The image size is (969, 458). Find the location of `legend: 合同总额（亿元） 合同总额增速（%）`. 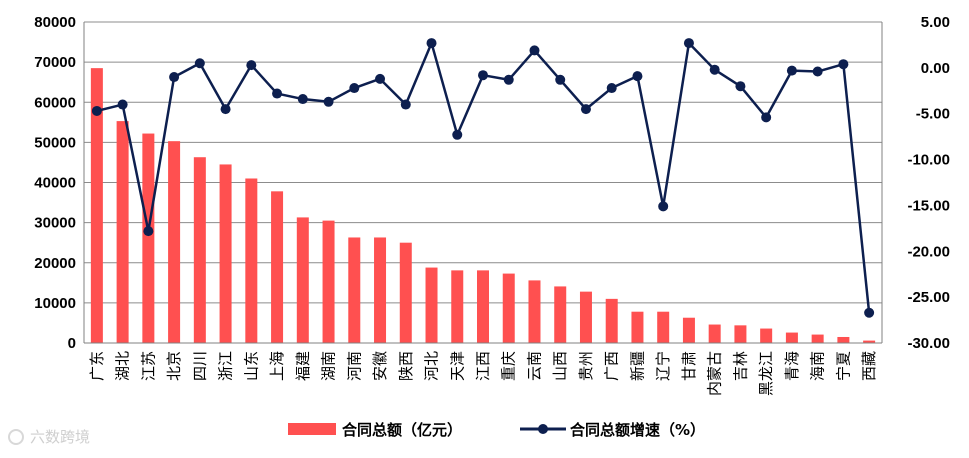

legend: 合同总额（亿元） 合同总额增速（%） is located at coordinates (496, 430).